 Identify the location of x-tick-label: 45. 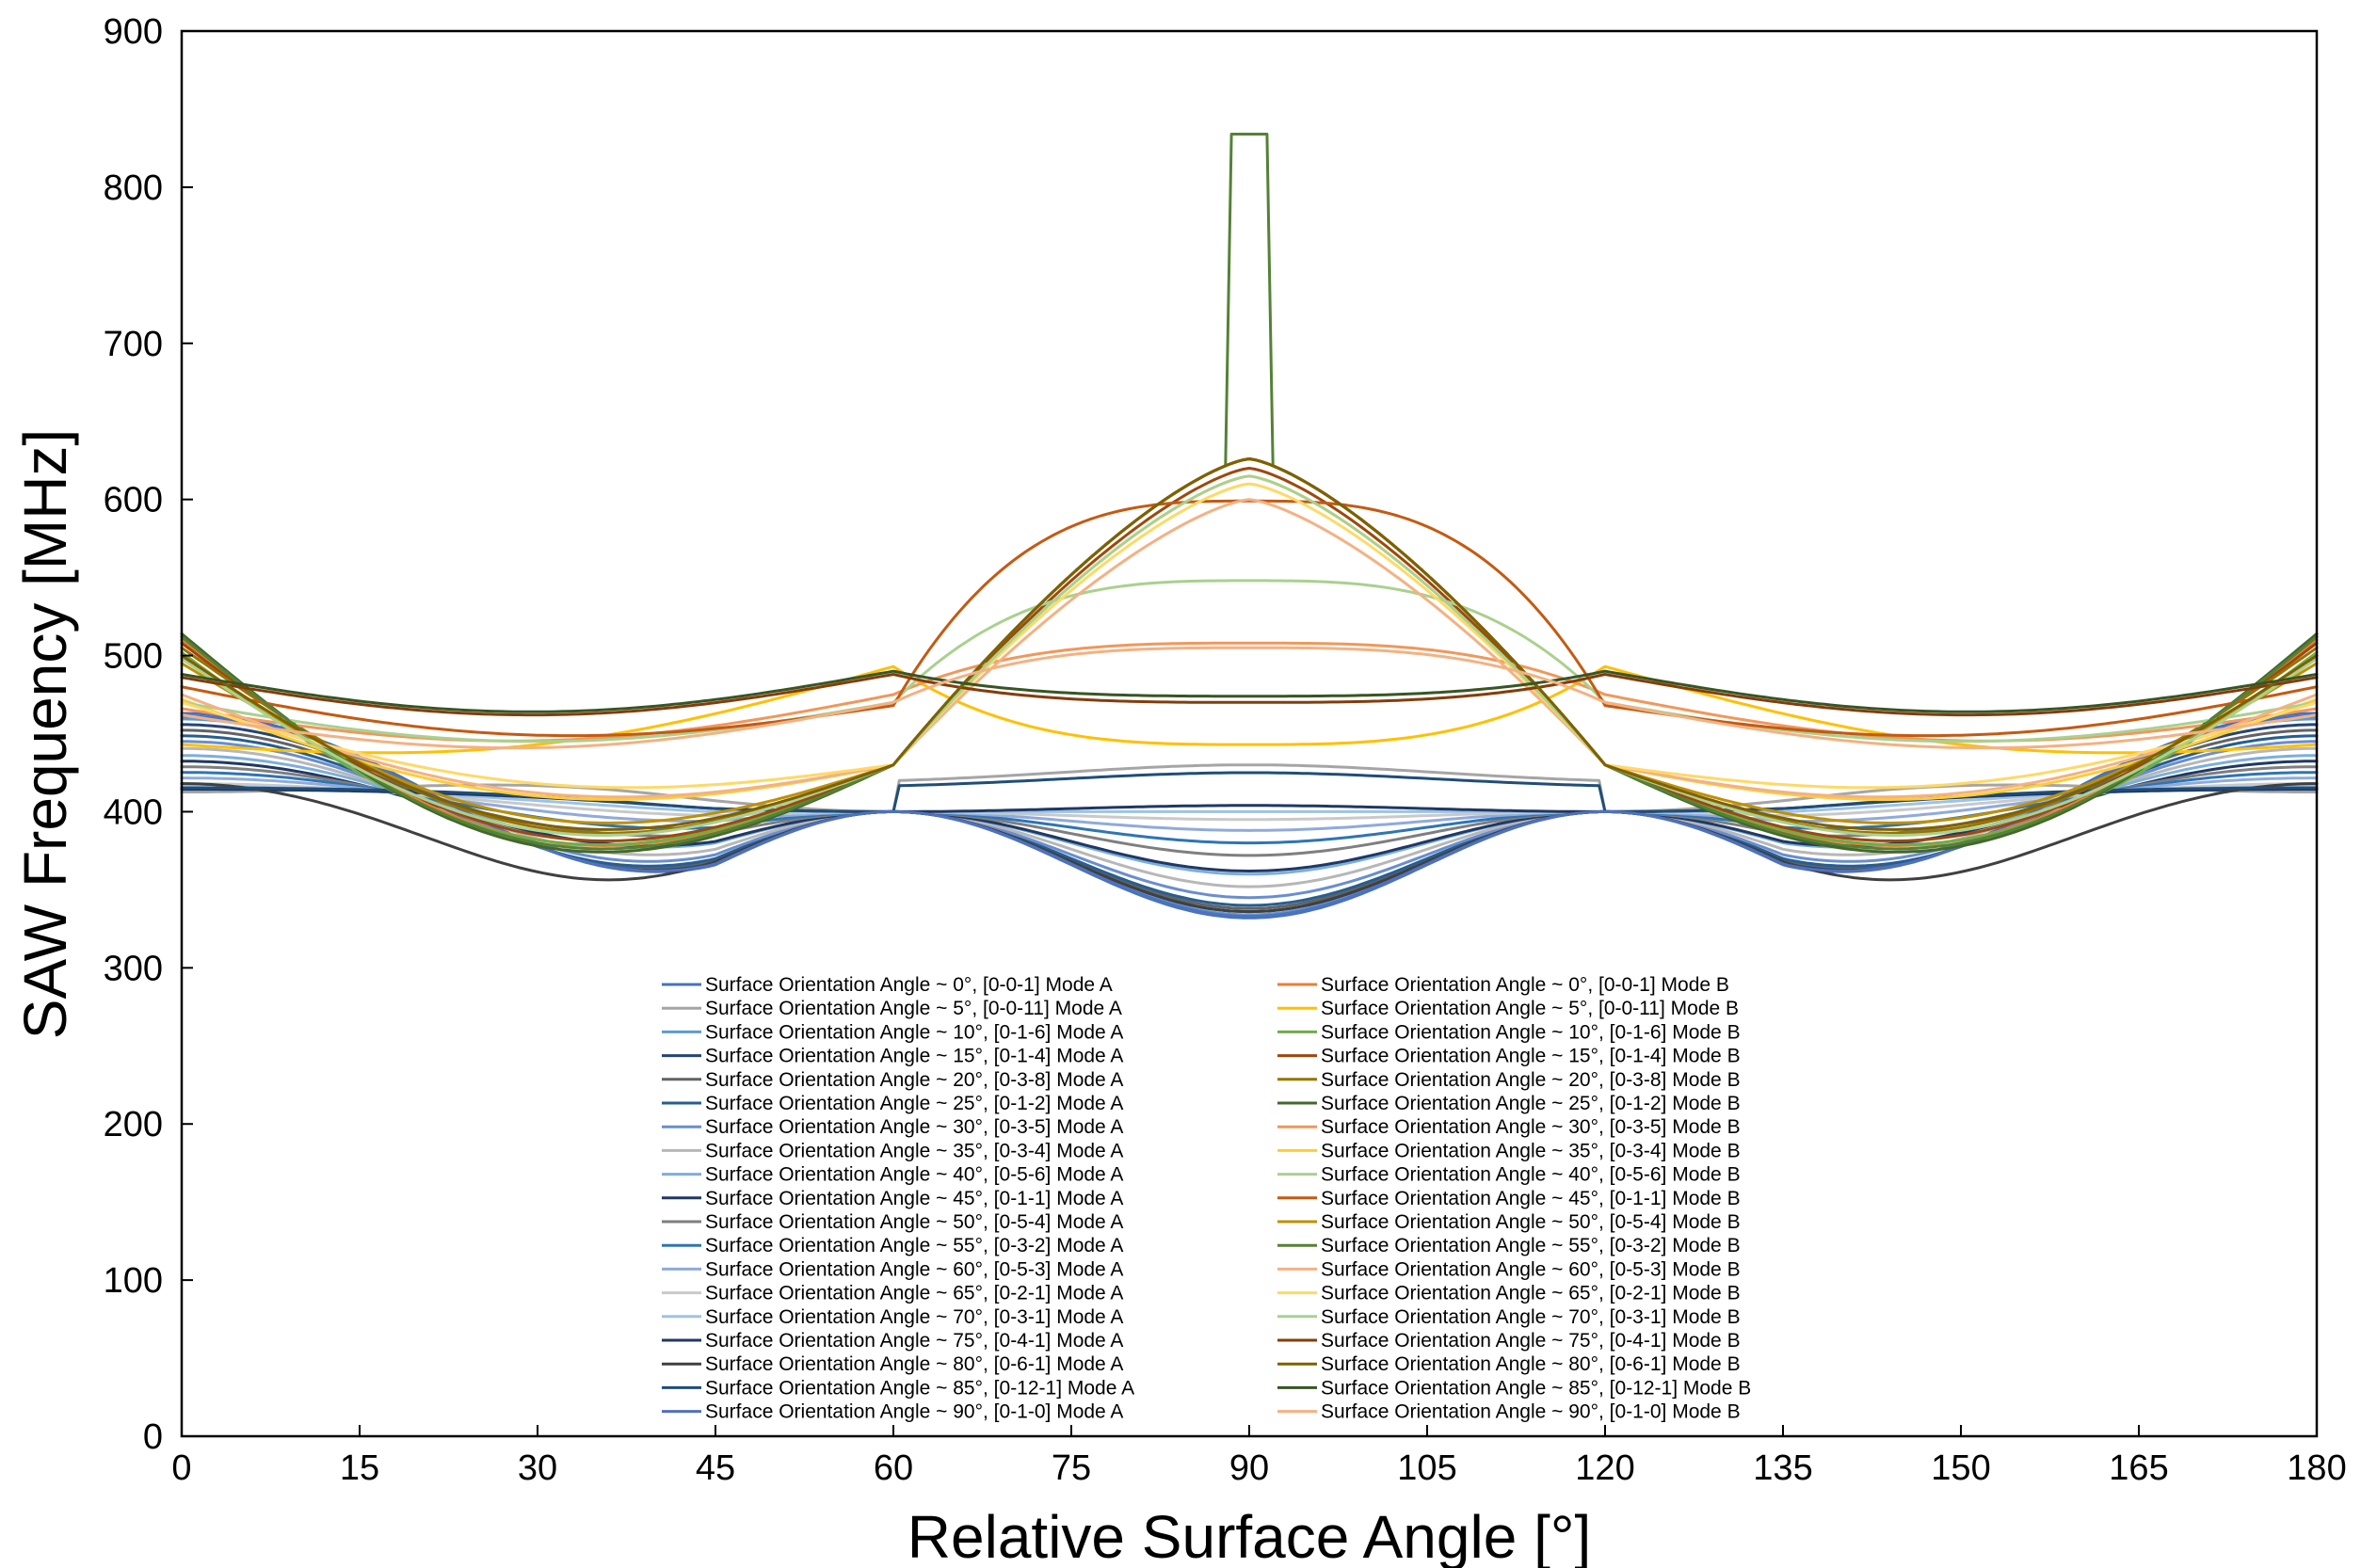
(715, 1468).